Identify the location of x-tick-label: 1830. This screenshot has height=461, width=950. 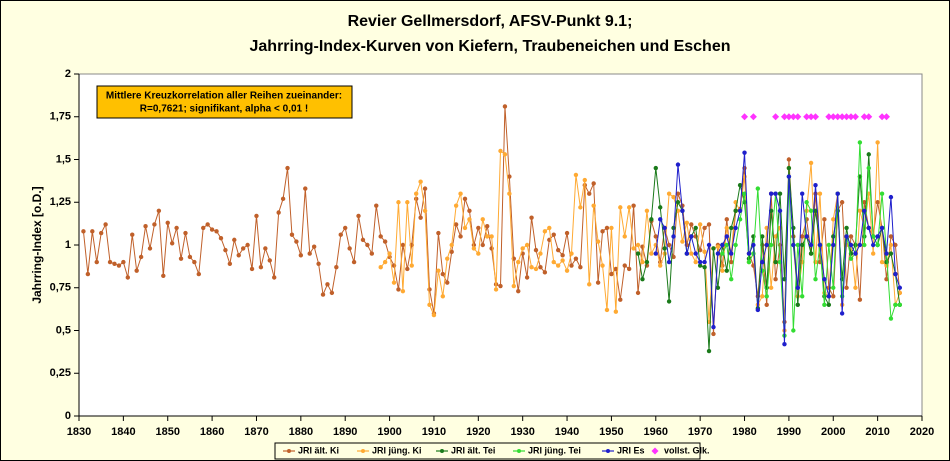
(79, 432).